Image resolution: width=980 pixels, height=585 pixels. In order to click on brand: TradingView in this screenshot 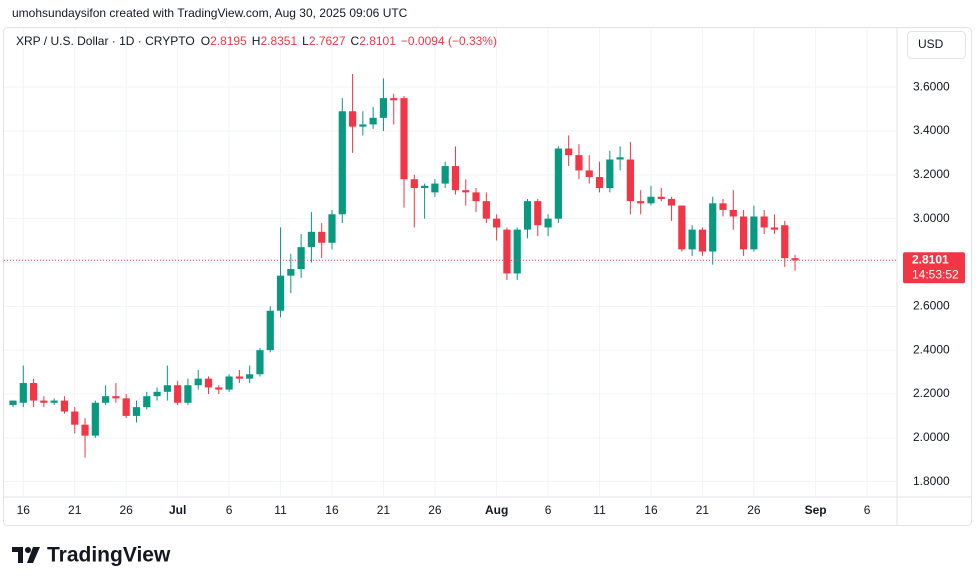, I will do `click(109, 555)`.